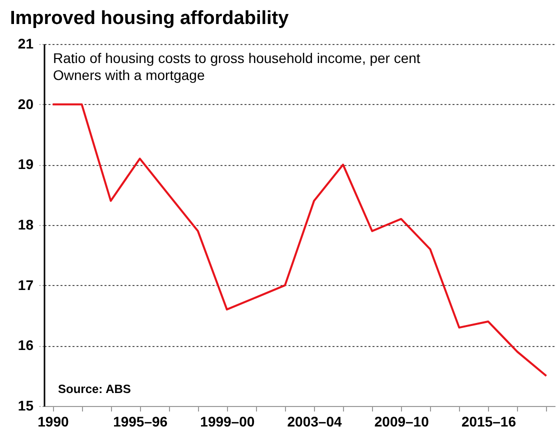 This screenshot has width=560, height=429. Describe the element at coordinates (26, 284) in the screenshot. I see `y-tick-label: 17` at that location.